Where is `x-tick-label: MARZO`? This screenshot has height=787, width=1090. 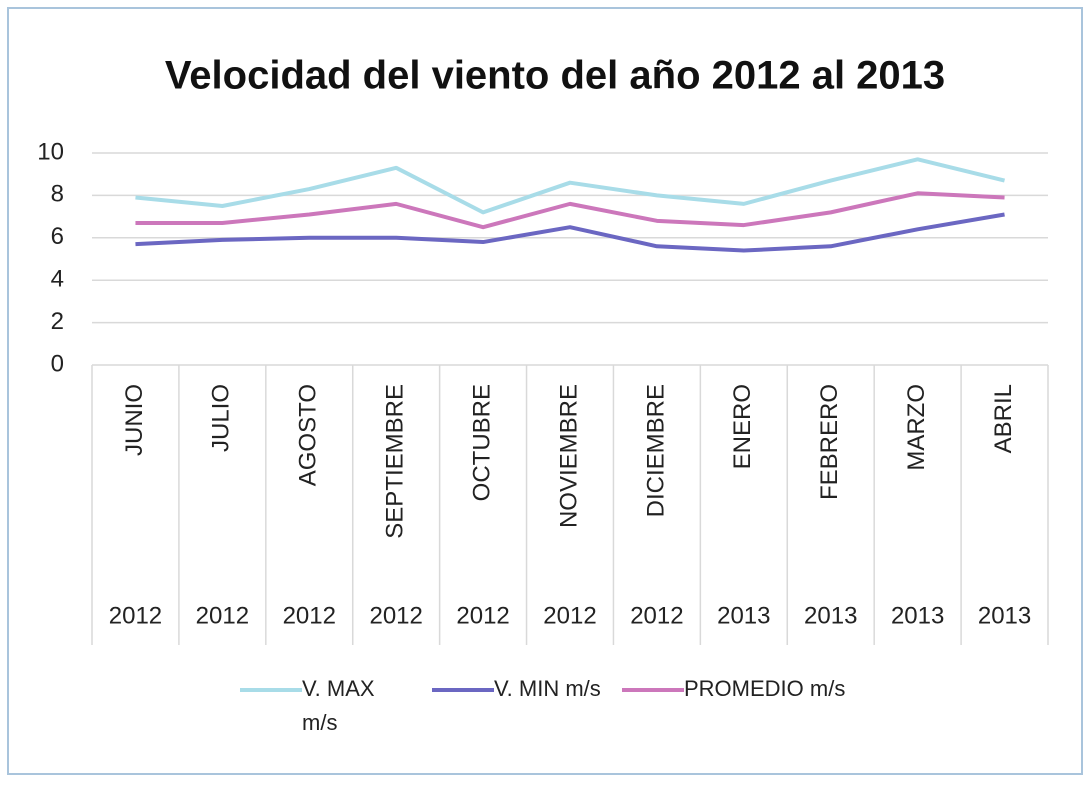 x-tick-label: MARZO is located at coordinates (916, 427).